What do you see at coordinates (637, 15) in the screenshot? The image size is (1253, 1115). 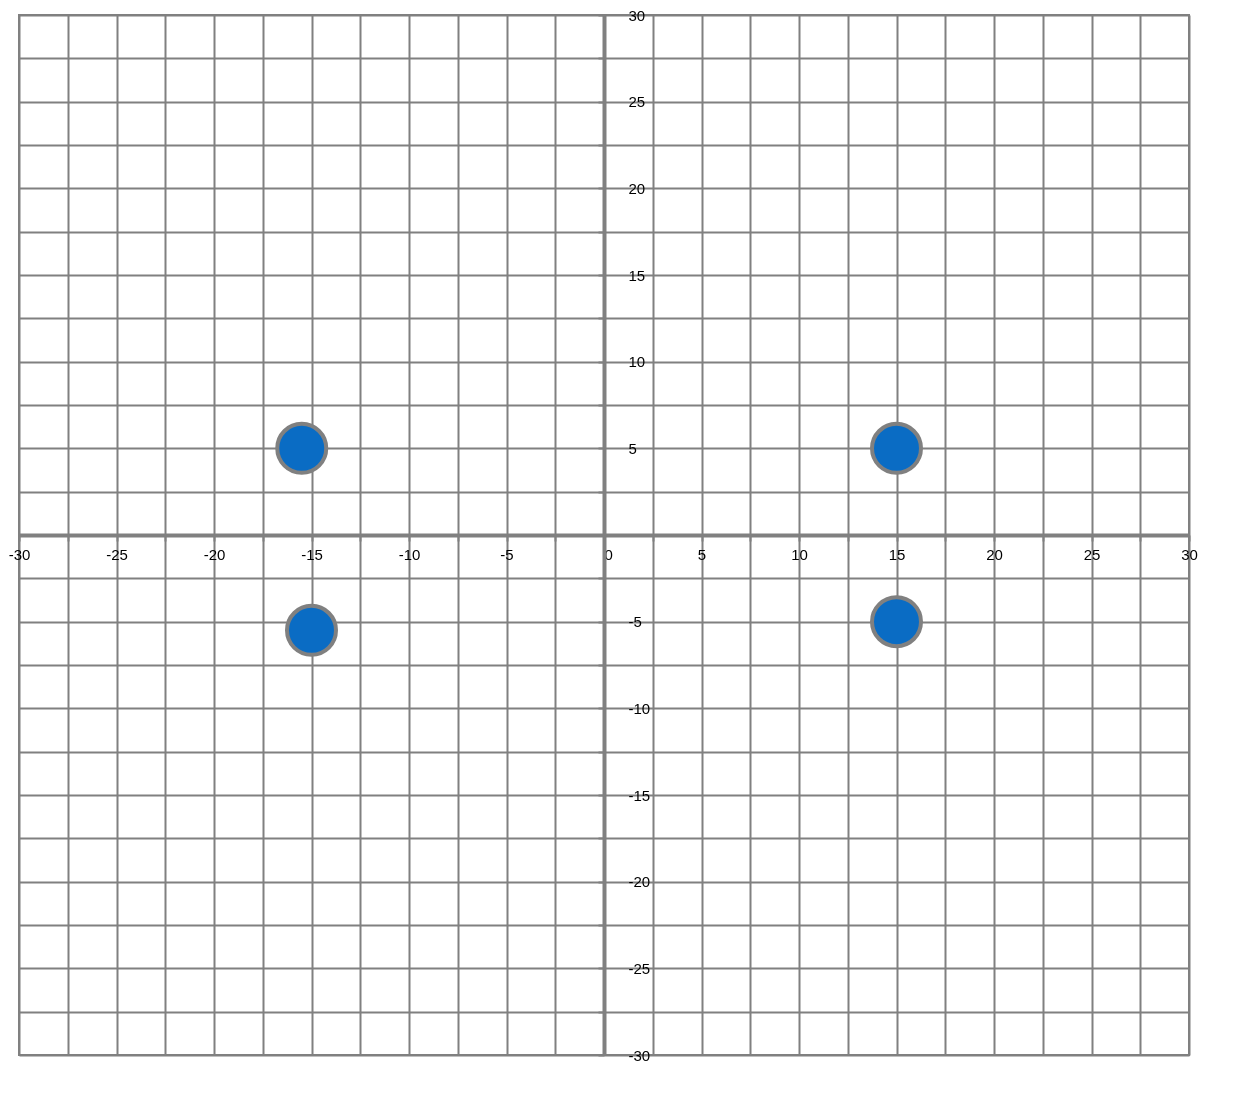 I see `y-tick-label: 30` at bounding box center [637, 15].